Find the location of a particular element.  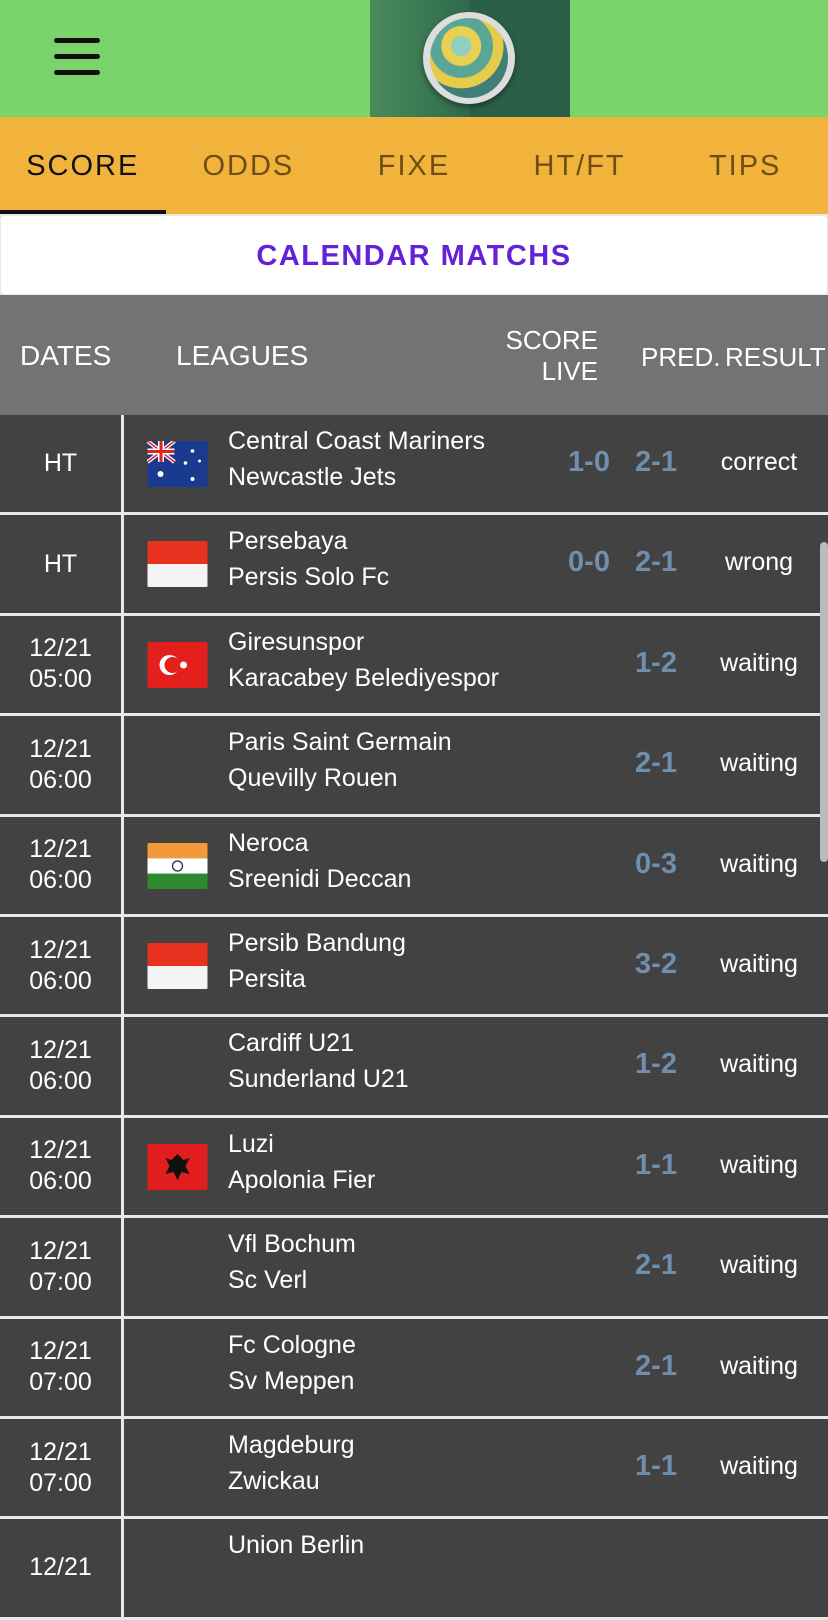

teams: Persib Bandung Persita is located at coordinates (317, 961).